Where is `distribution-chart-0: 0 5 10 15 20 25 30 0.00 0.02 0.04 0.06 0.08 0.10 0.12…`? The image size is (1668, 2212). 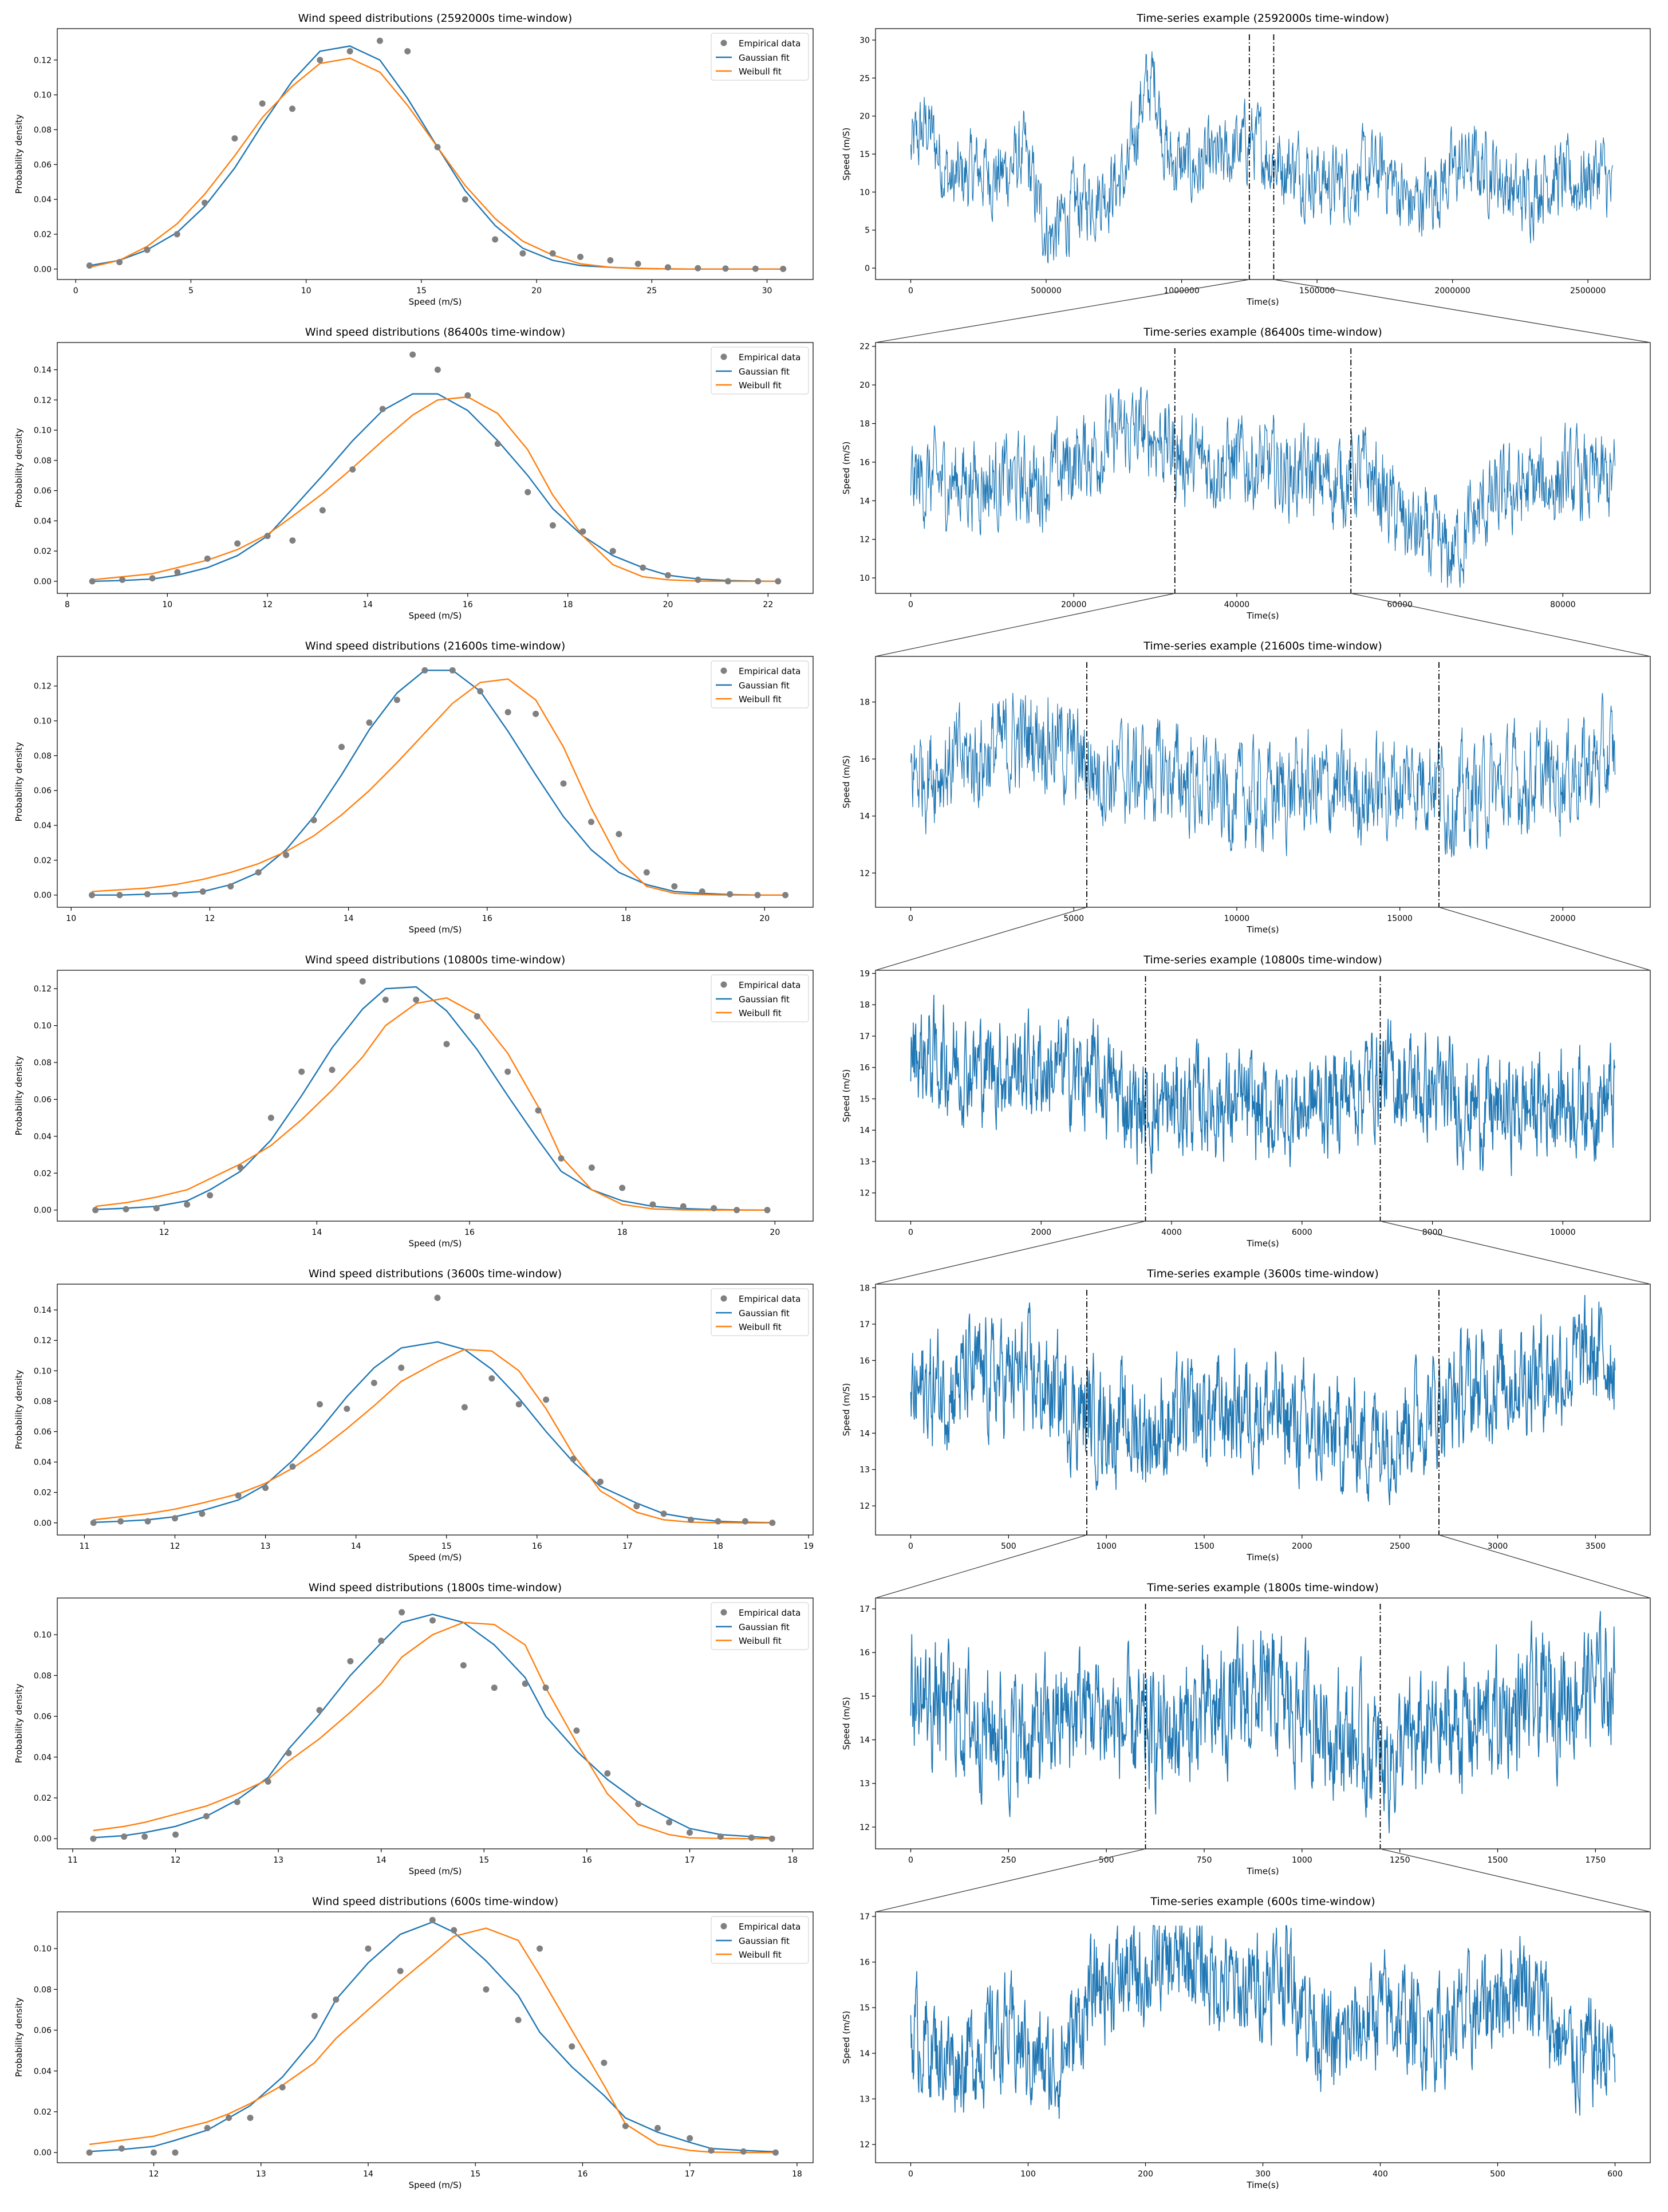 distribution-chart-0: 0 5 10 15 20 25 30 0.00 0.02 0.04 0.06 0.08 0.10 0.12… is located at coordinates (414, 159).